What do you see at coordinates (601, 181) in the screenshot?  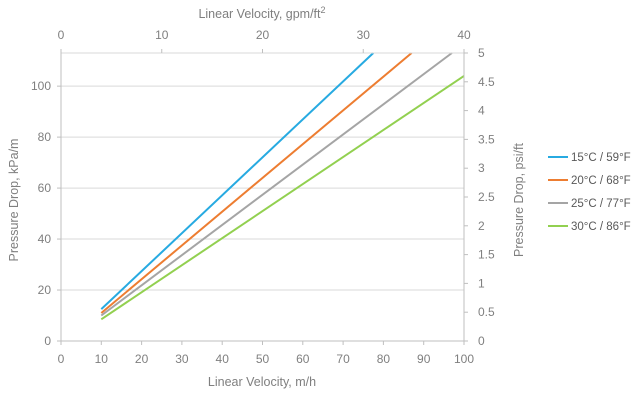 I see `legend-label: 20°C / 68°F` at bounding box center [601, 181].